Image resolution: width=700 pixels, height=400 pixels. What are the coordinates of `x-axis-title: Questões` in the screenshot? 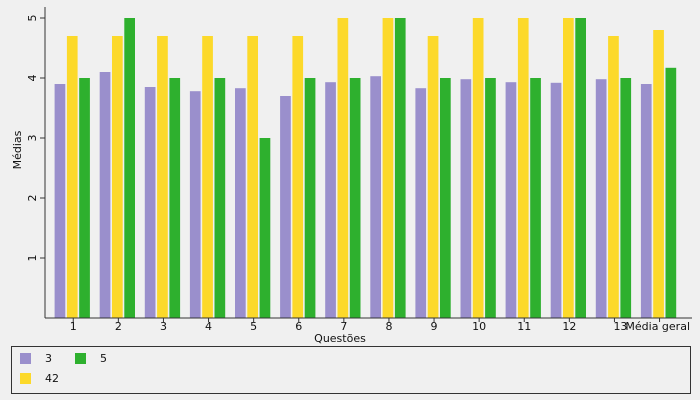 It's located at (340, 338).